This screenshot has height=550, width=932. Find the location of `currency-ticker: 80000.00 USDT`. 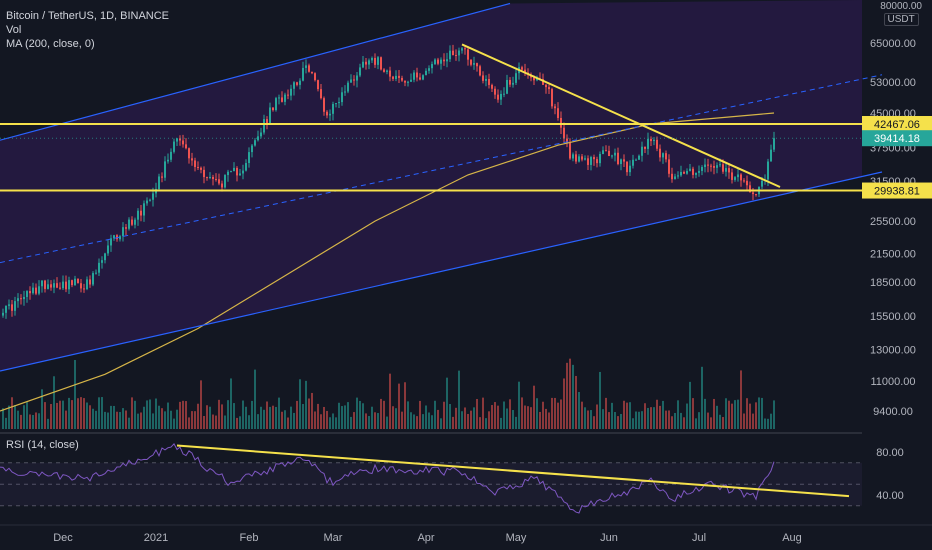

currency-ticker: 80000.00 USDT is located at coordinates (901, 13).